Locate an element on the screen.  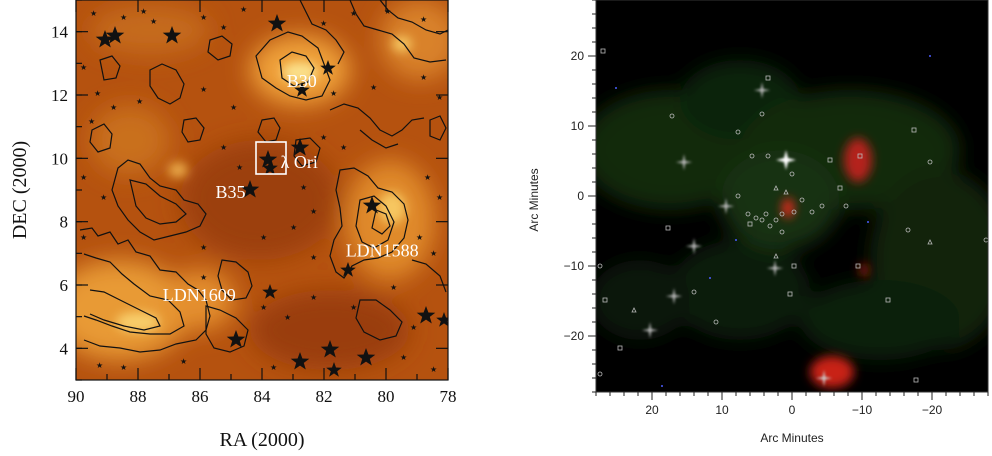
right-y-tick-label: 0 is located at coordinates (580, 196).